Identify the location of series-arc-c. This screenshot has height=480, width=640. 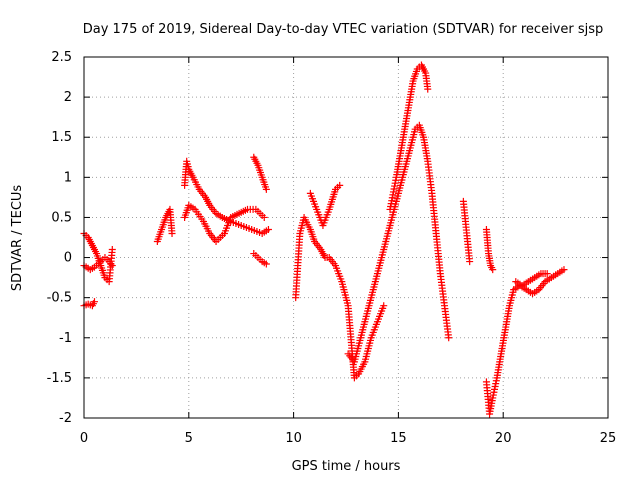
(89, 304).